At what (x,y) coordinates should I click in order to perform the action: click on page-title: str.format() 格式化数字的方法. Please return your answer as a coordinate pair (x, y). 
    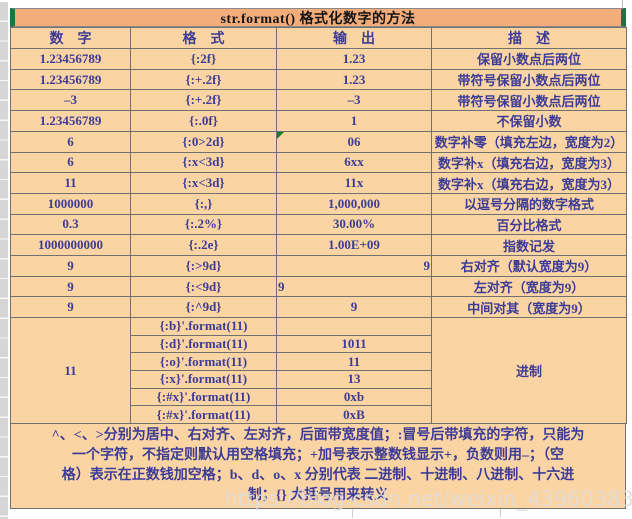
    Looking at the image, I should click on (318, 19).